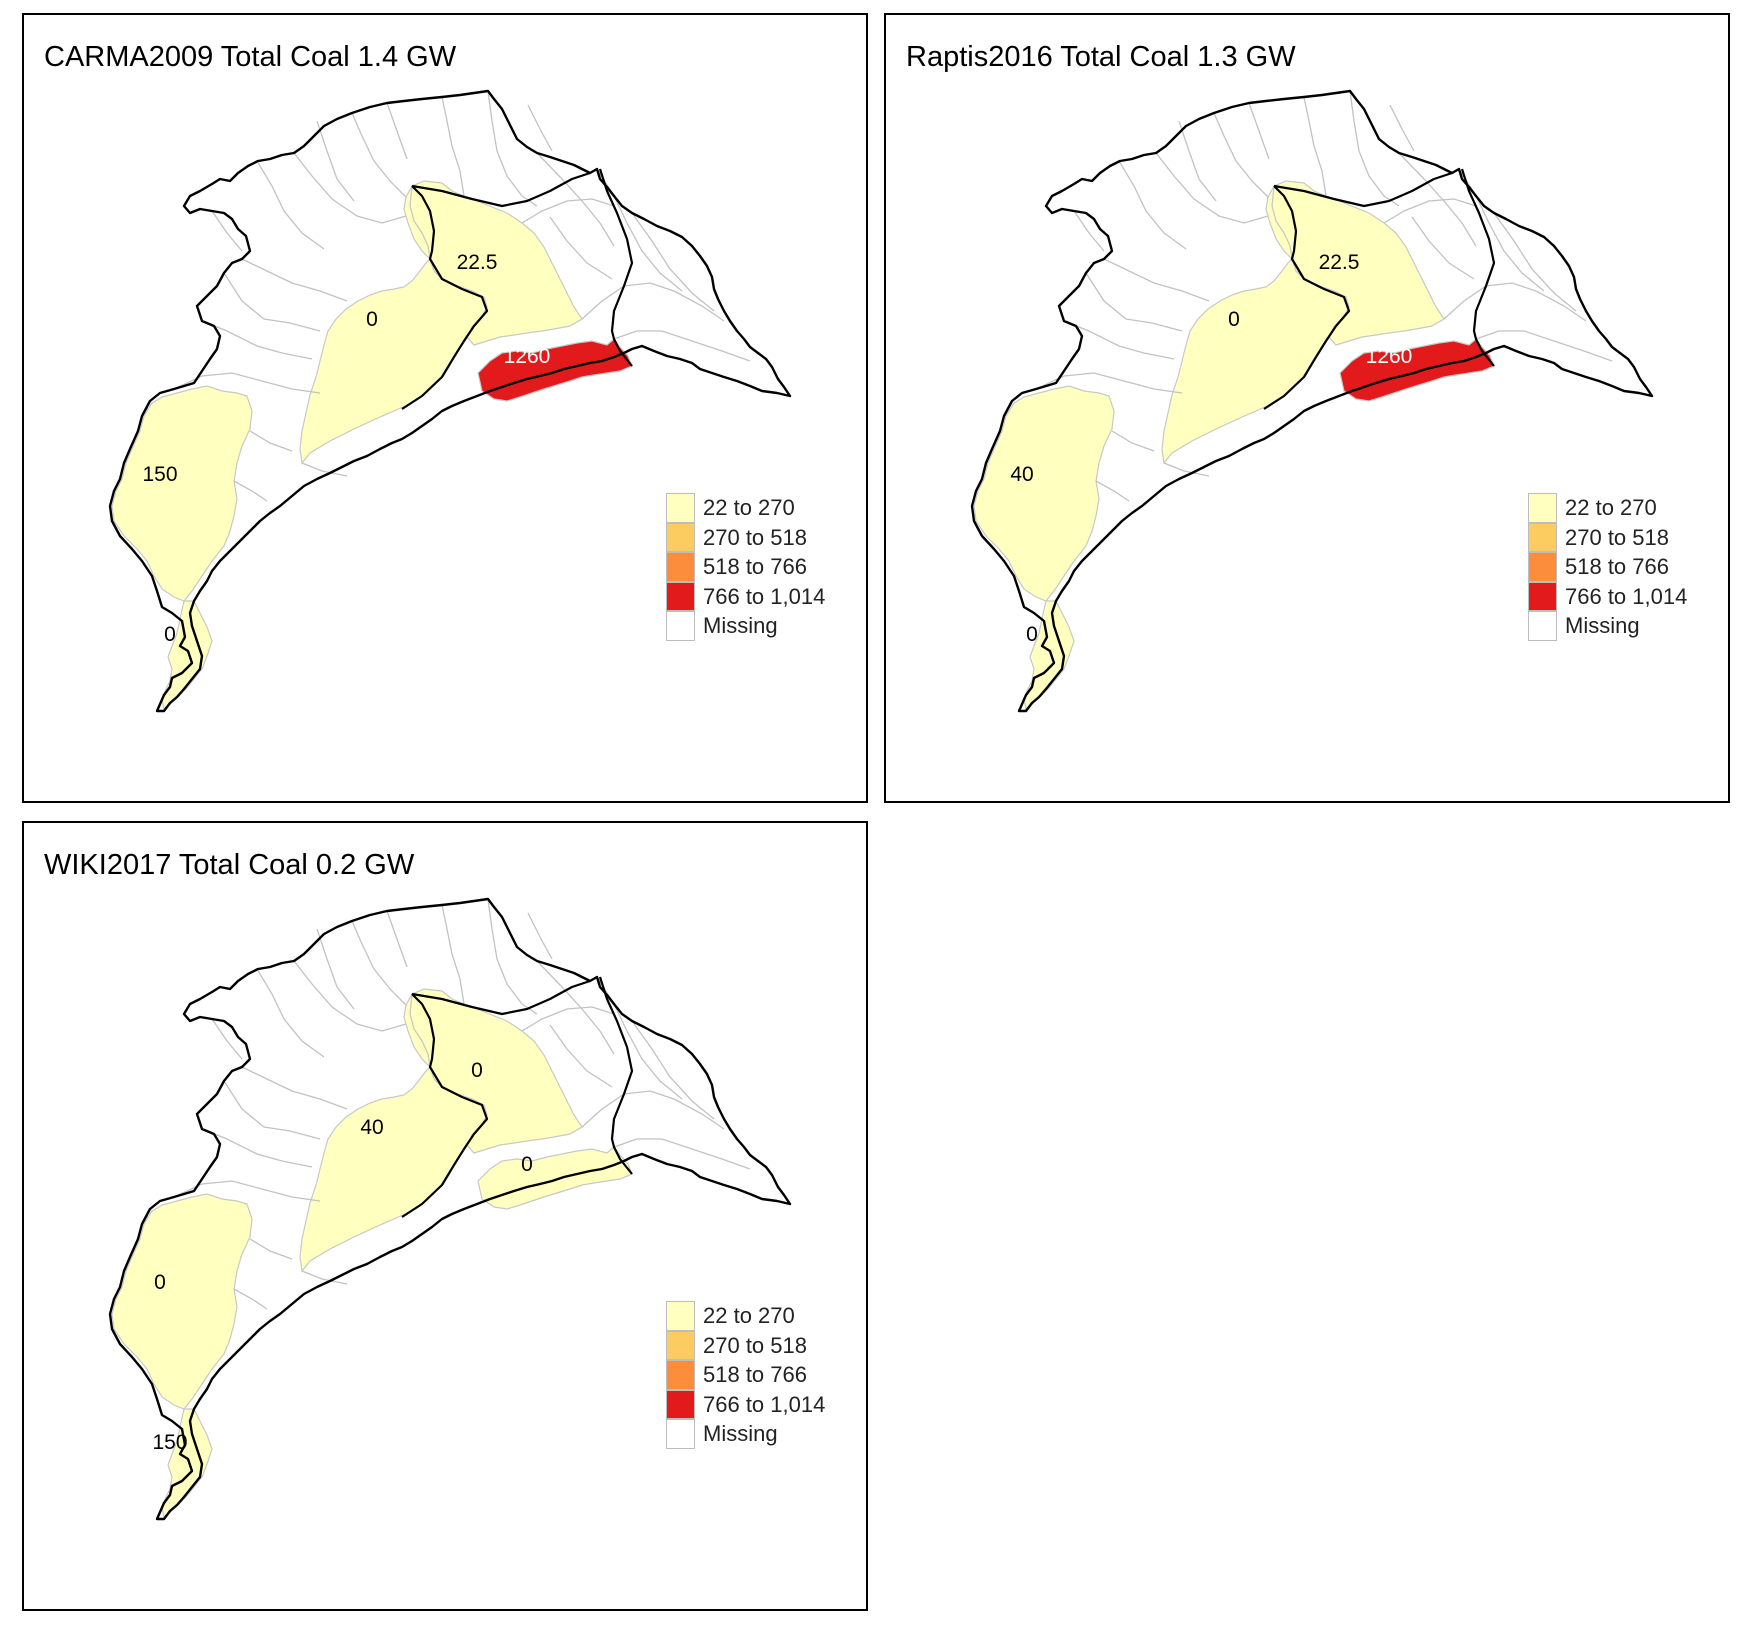  I want to click on panel-title: Raptis2016 Total Coal 1.3 GW, so click(1101, 57).